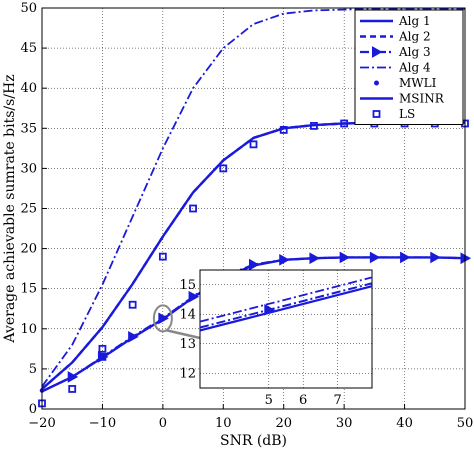 The image size is (474, 455). Describe the element at coordinates (414, 52) in the screenshot. I see `legend-label: Alg 3` at that location.